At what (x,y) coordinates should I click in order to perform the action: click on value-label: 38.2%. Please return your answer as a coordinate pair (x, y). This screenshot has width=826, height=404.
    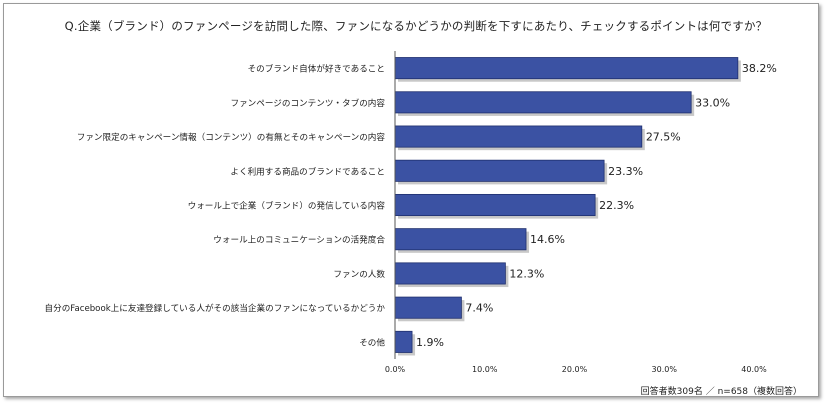
    Looking at the image, I should click on (759, 68).